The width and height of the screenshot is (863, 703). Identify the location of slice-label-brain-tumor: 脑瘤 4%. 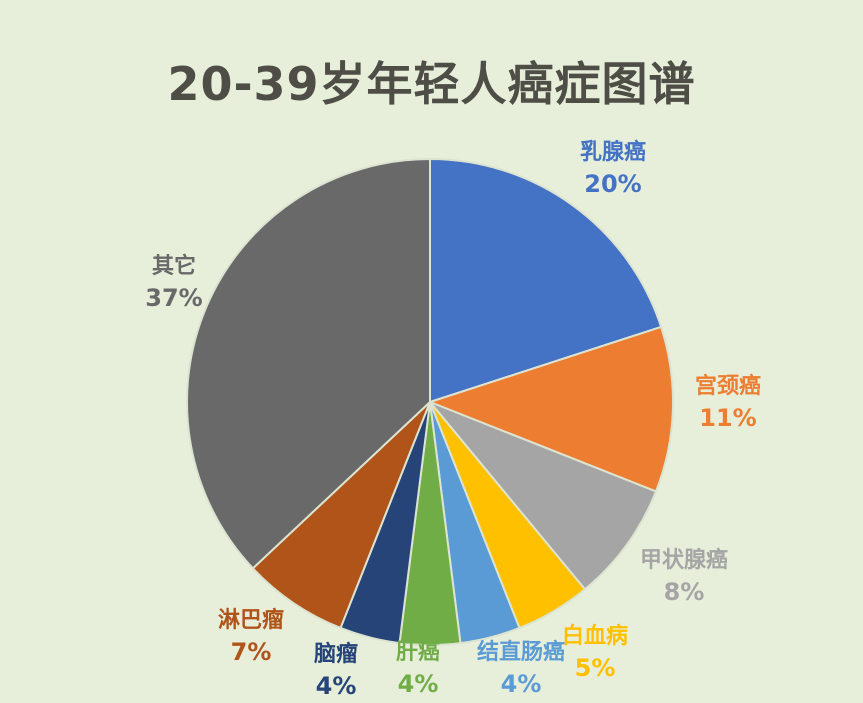
(336, 671).